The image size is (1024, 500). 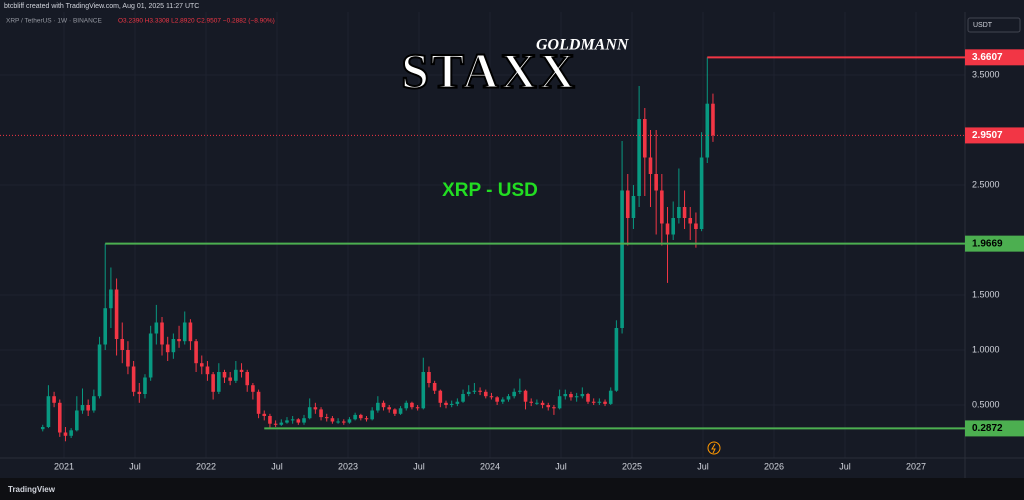 What do you see at coordinates (206, 466) in the screenshot?
I see `x-tick-label: 2022` at bounding box center [206, 466].